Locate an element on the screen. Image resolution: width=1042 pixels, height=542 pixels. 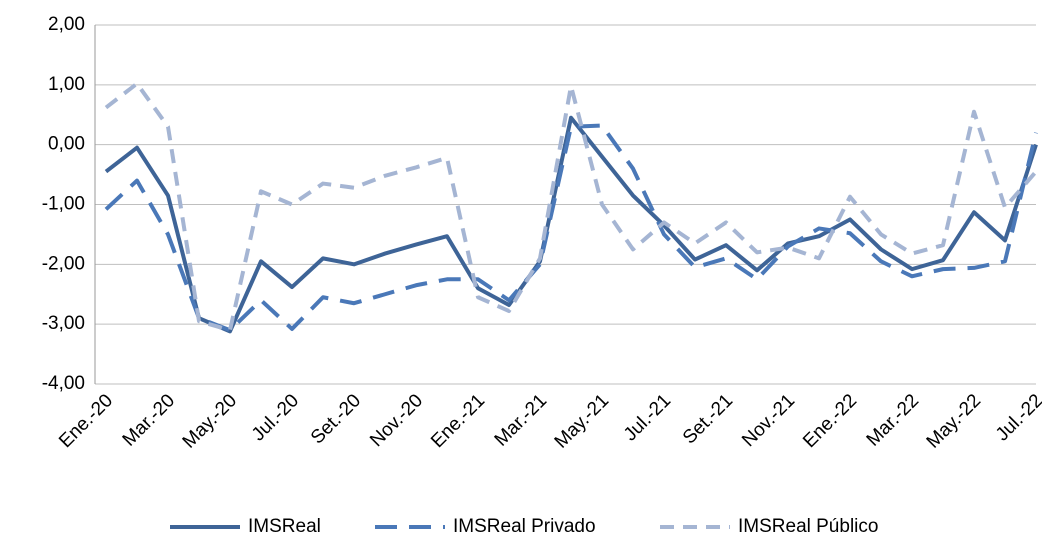
y-tick-label: 1,00 is located at coordinates (66, 84).